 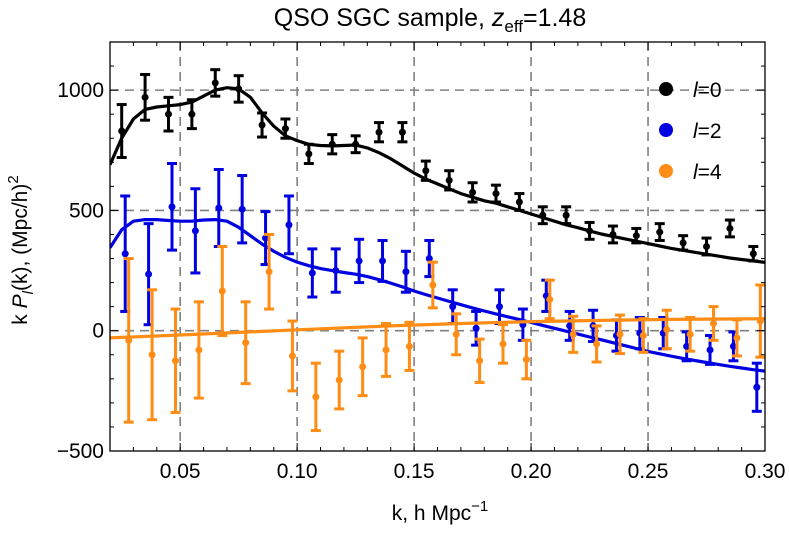 I want to click on x-tick-label: 0.25, so click(x=648, y=471).